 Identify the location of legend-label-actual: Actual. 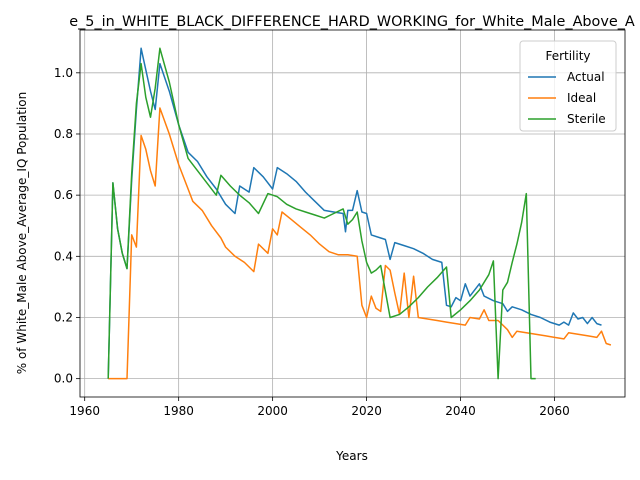
(586, 77).